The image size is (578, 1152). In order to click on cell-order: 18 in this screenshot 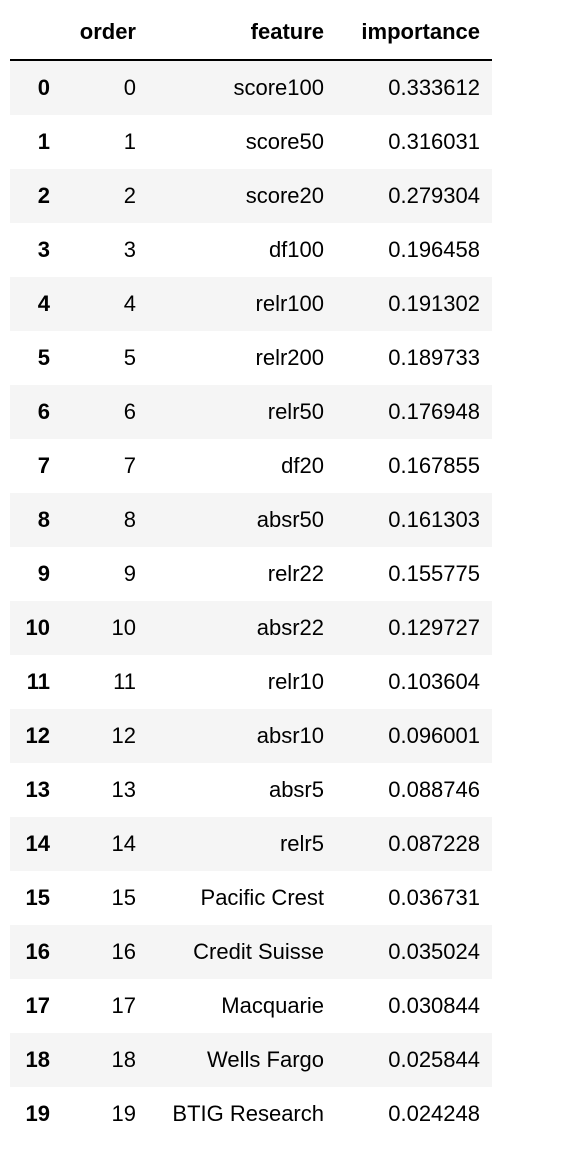, I will do `click(123, 1059)`.